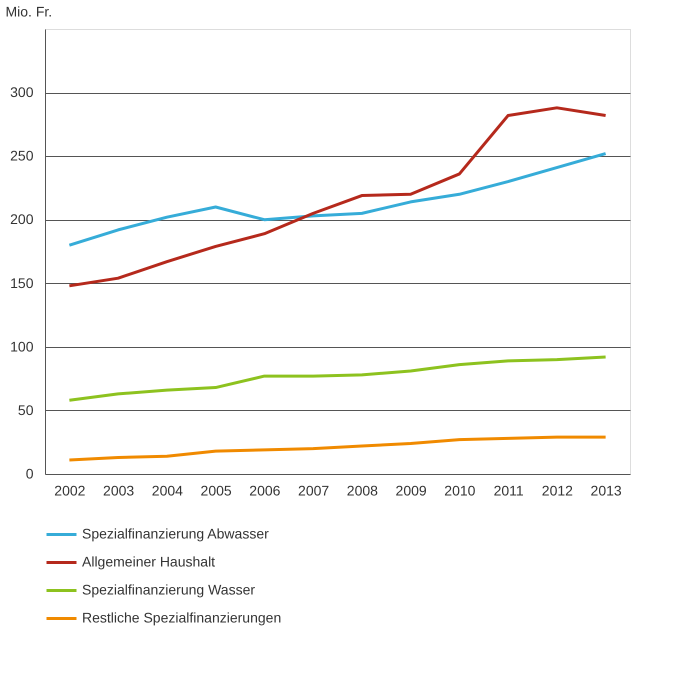 This screenshot has height=677, width=680. Describe the element at coordinates (22, 92) in the screenshot. I see `y-tick-label: 300` at that location.